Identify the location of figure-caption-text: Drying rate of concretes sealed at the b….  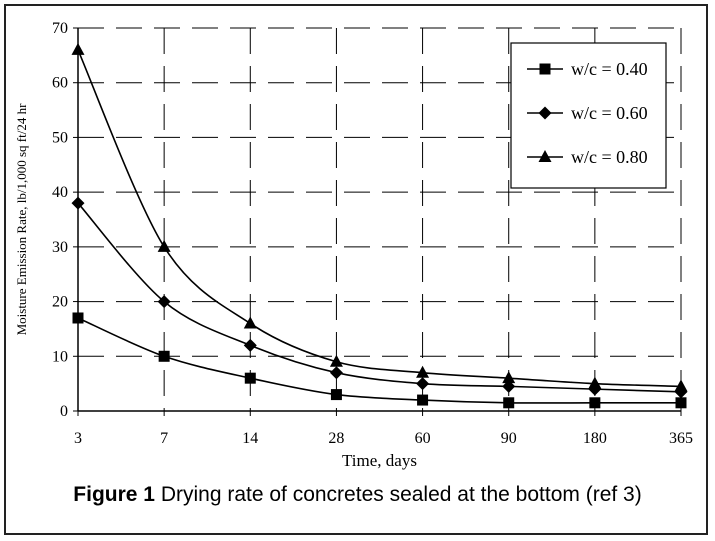
(401, 494).